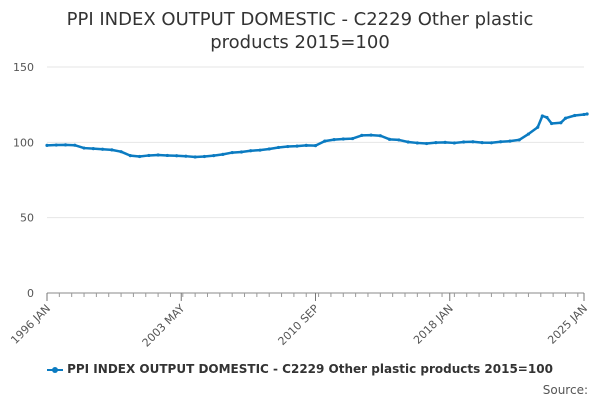 The width and height of the screenshot is (600, 400). I want to click on series-line, so click(317, 135).